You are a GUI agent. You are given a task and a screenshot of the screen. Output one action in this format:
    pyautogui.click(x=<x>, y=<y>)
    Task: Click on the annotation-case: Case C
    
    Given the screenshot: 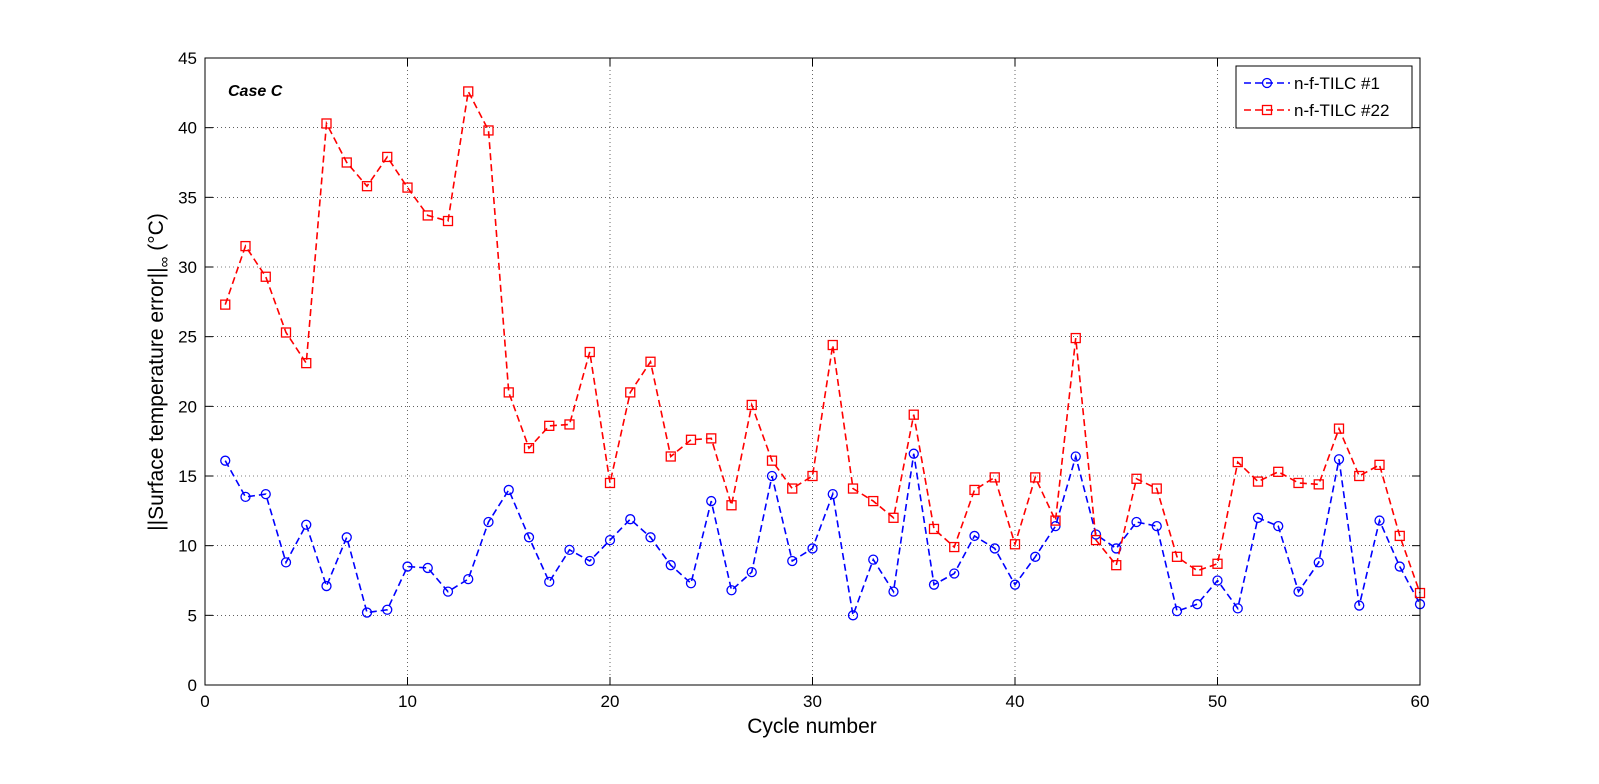 What is the action you would take?
    pyautogui.click(x=255, y=91)
    